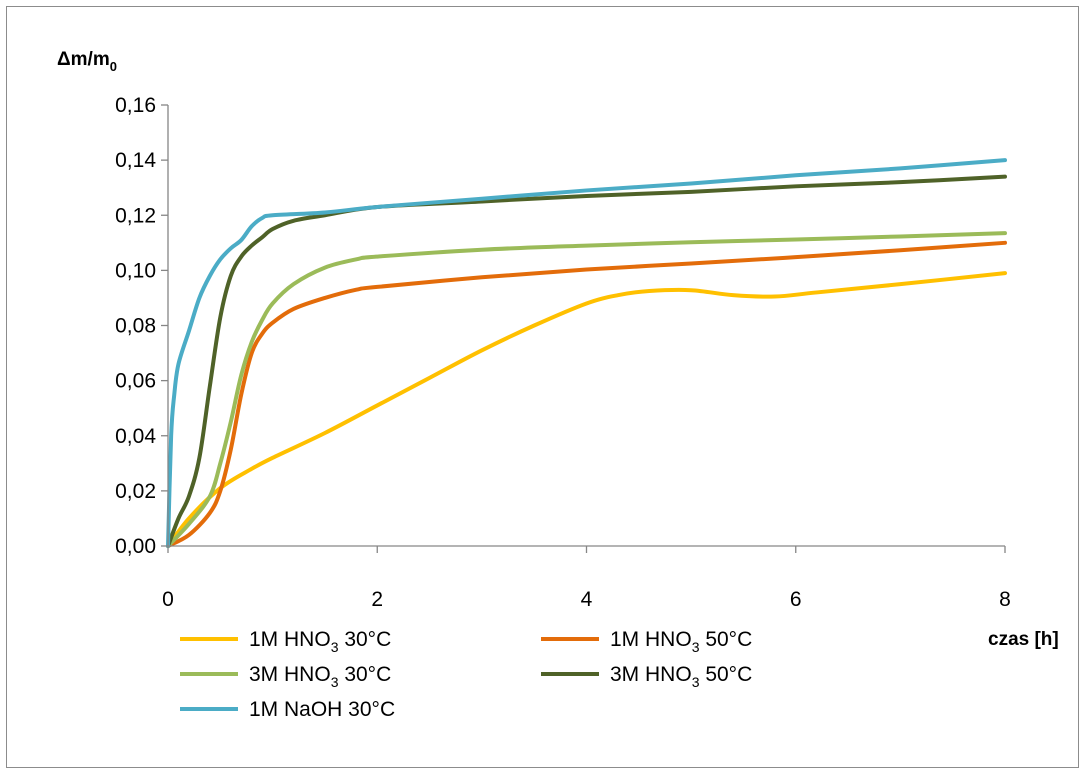  Describe the element at coordinates (135, 270) in the screenshot. I see `y-tick-label: 0,10` at that location.